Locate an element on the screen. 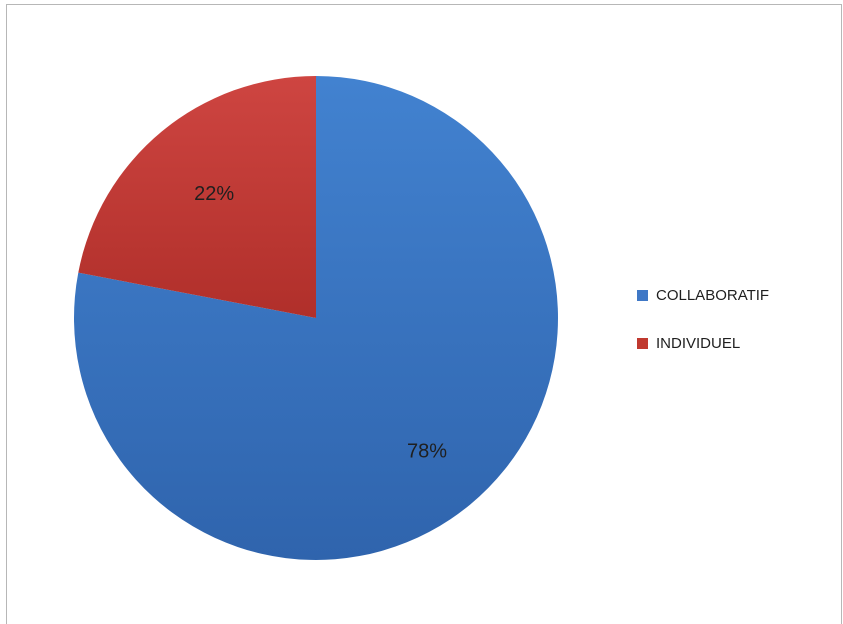 This screenshot has height=624, width=843. legend-swatch-collaboratif is located at coordinates (642, 295).